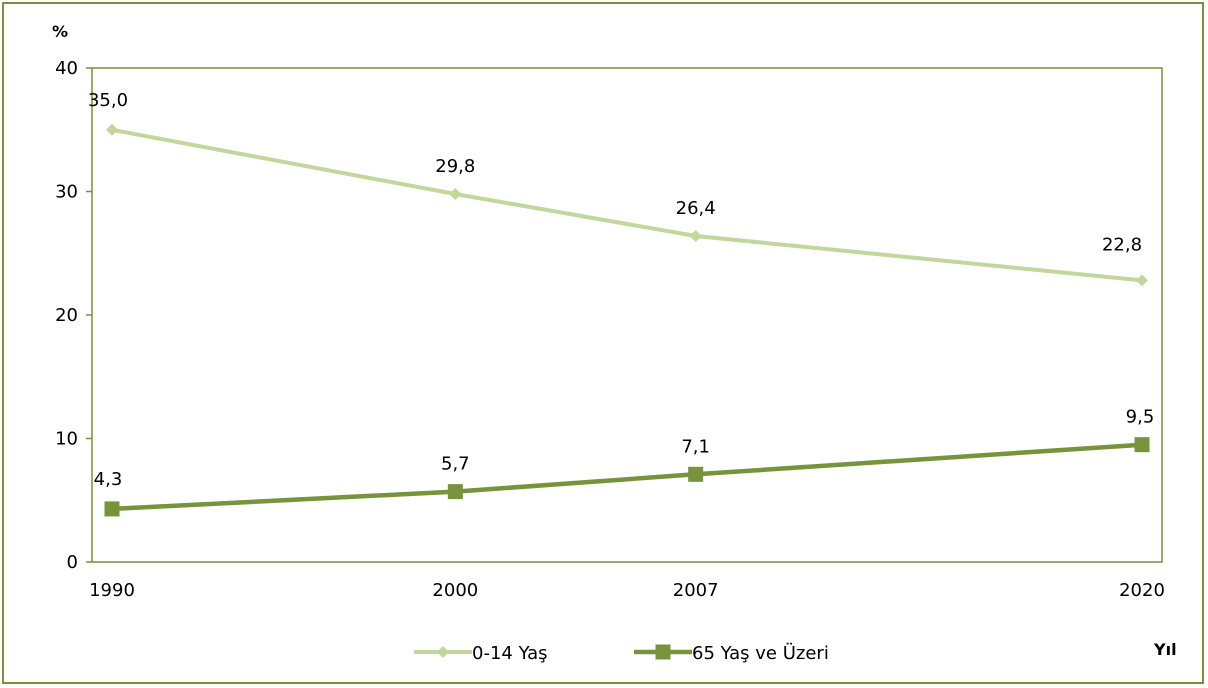 The image size is (1208, 688). Describe the element at coordinates (696, 208) in the screenshot. I see `data-label: 26,4` at that location.